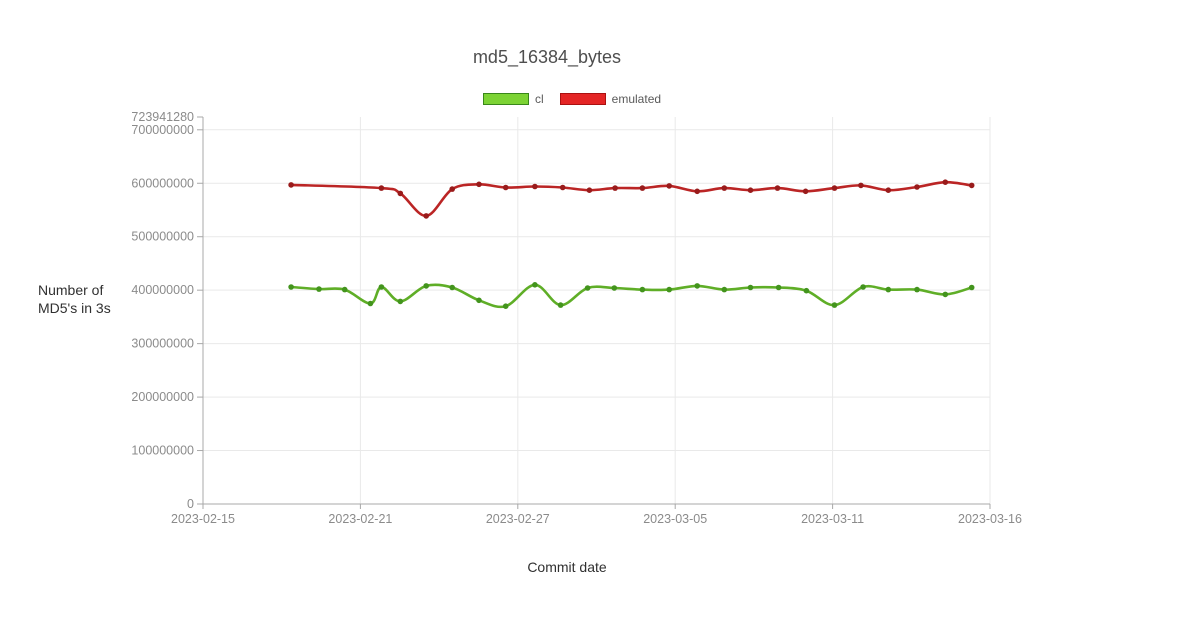 This screenshot has width=1178, height=620. I want to click on legend-item-emulated: emulated, so click(610, 99).